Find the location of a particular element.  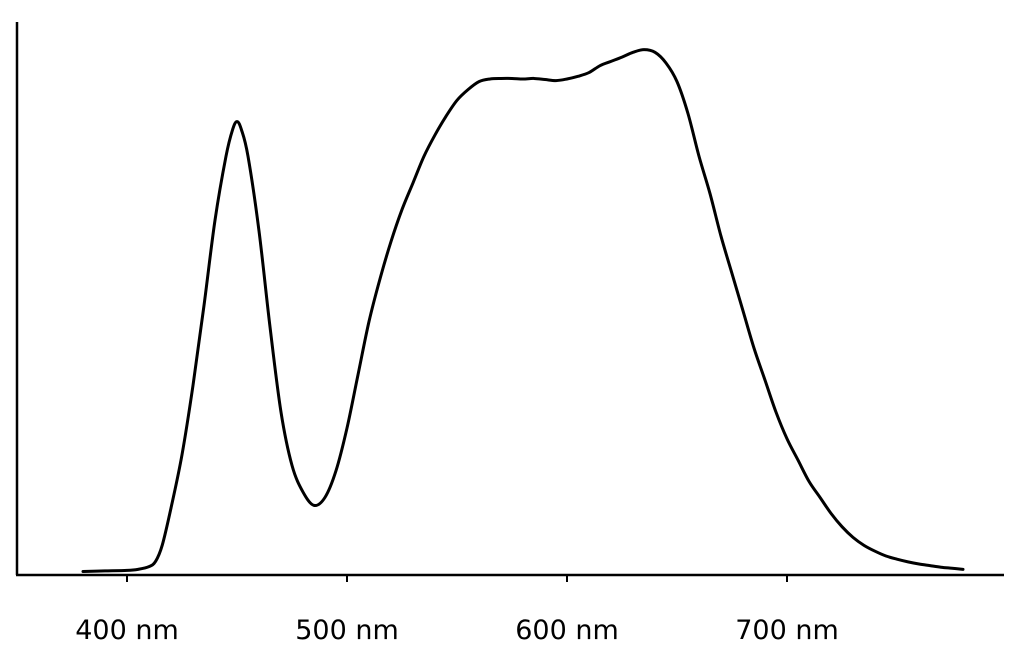

x-tick-label: 500 nm is located at coordinates (347, 630).